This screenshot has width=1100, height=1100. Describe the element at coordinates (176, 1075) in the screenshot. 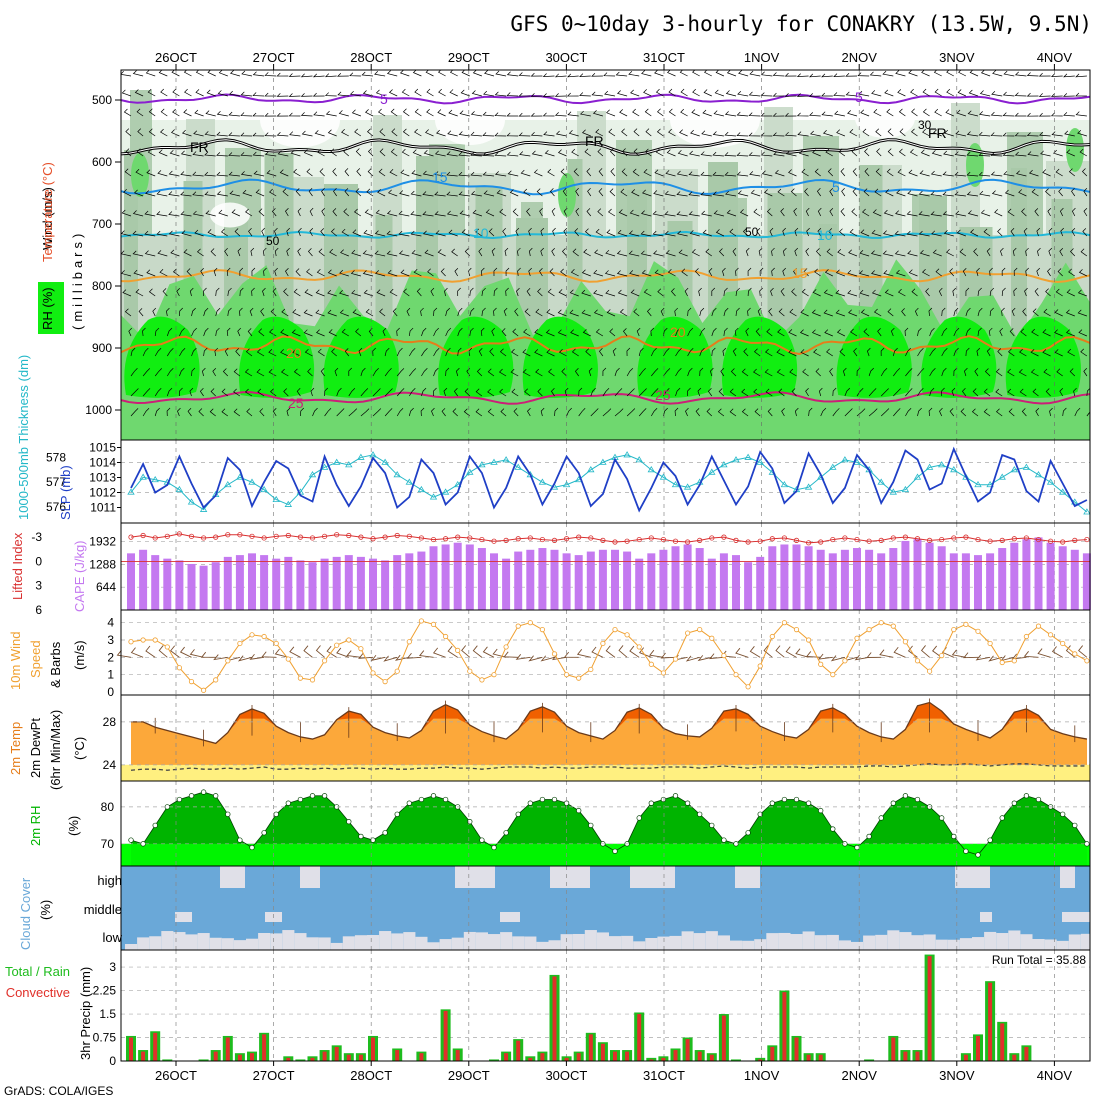

I see `bottom-date-label: 26OCT` at that location.